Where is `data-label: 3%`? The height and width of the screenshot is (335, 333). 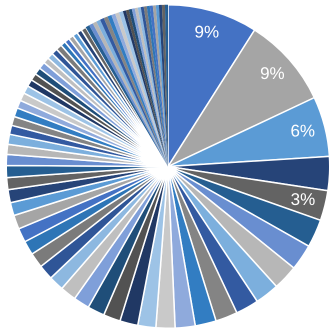
data-label: 3% is located at coordinates (303, 199).